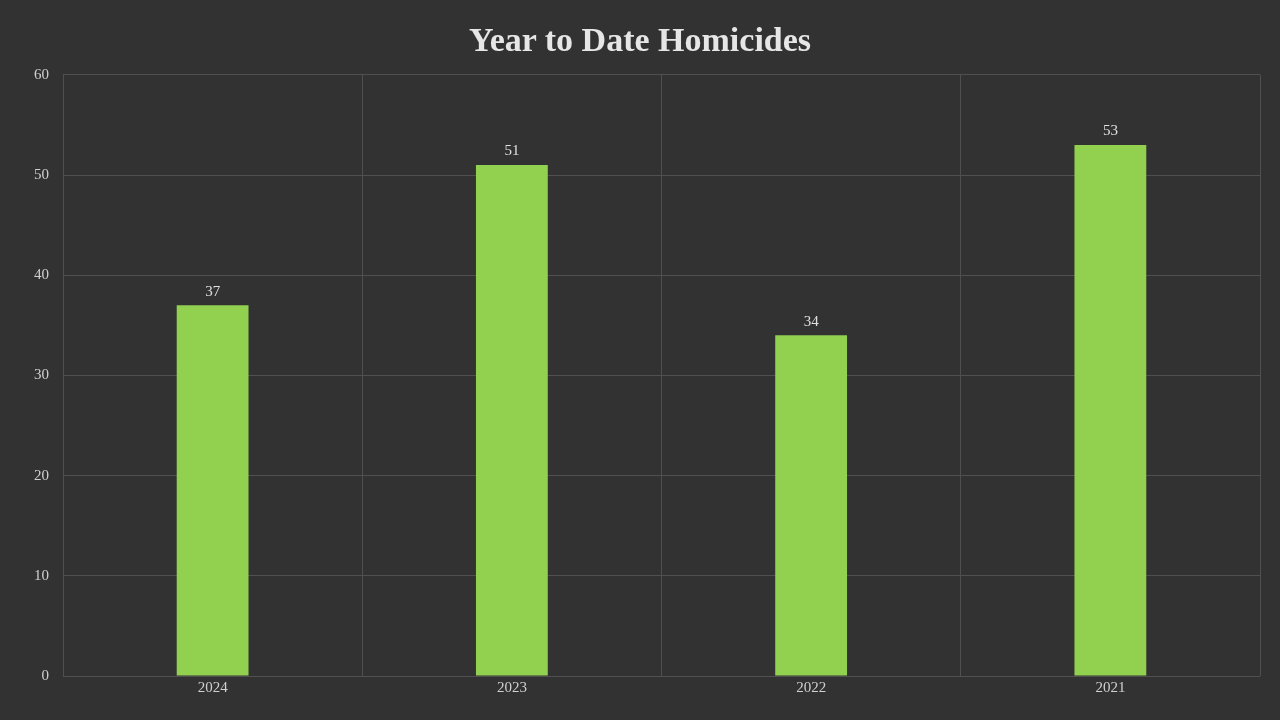  I want to click on chart-title: Year to Date Homicides, so click(640, 40).